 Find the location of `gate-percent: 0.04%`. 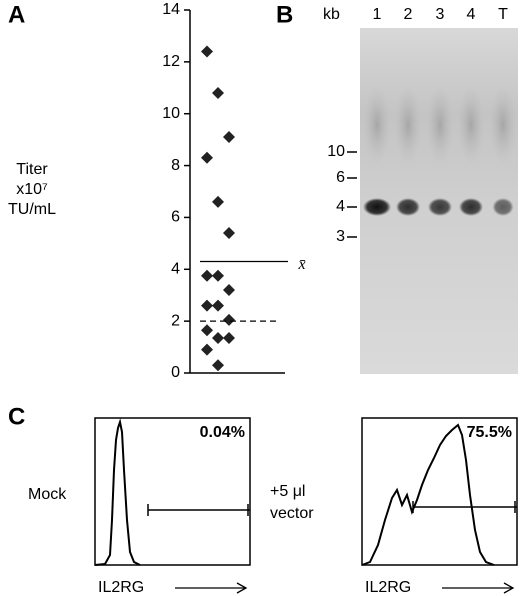

gate-percent: 0.04% is located at coordinates (222, 432).